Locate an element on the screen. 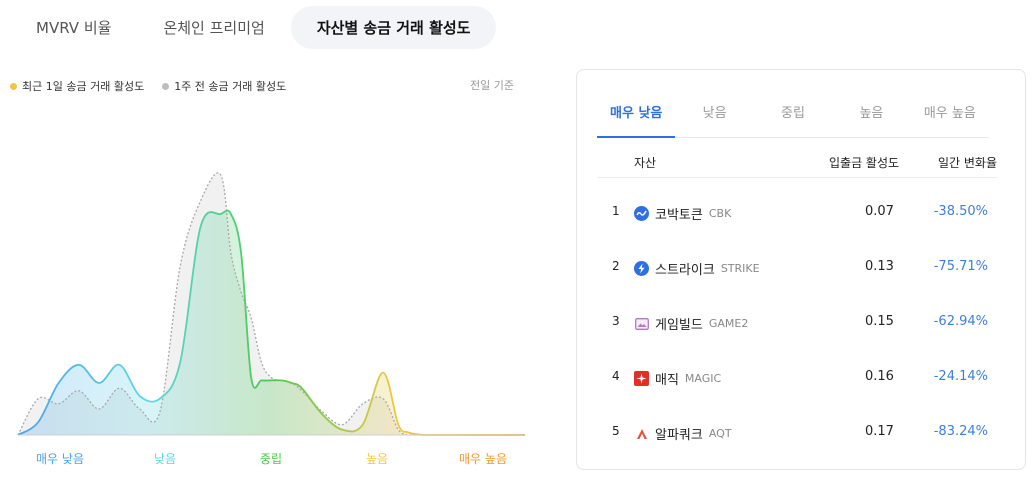 The width and height of the screenshot is (1036, 477). row-asset-symbol: STRIKE is located at coordinates (740, 268).